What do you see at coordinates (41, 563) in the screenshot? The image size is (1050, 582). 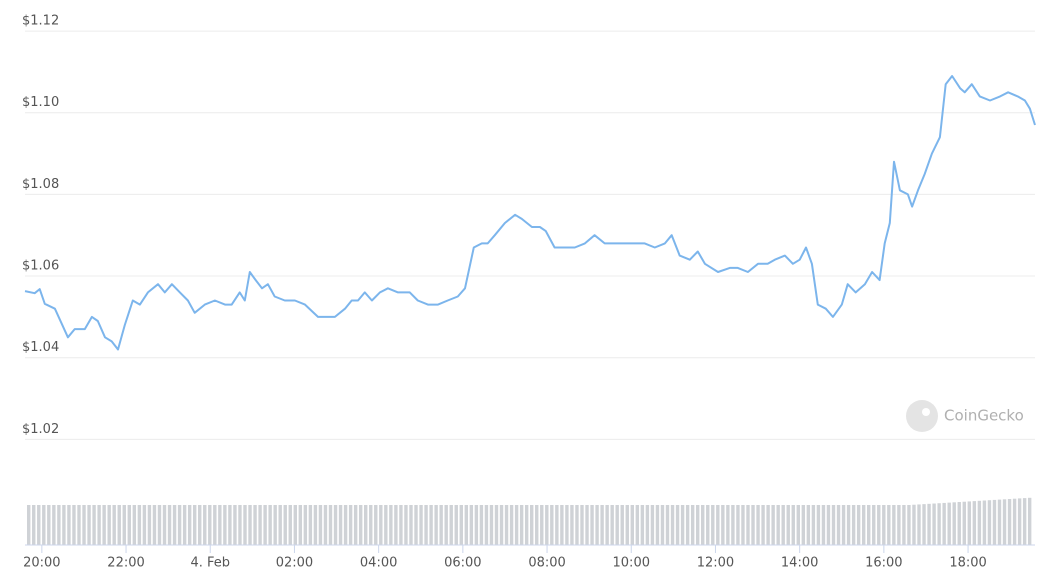 I see `x-tick-label: 20:00` at bounding box center [41, 563].